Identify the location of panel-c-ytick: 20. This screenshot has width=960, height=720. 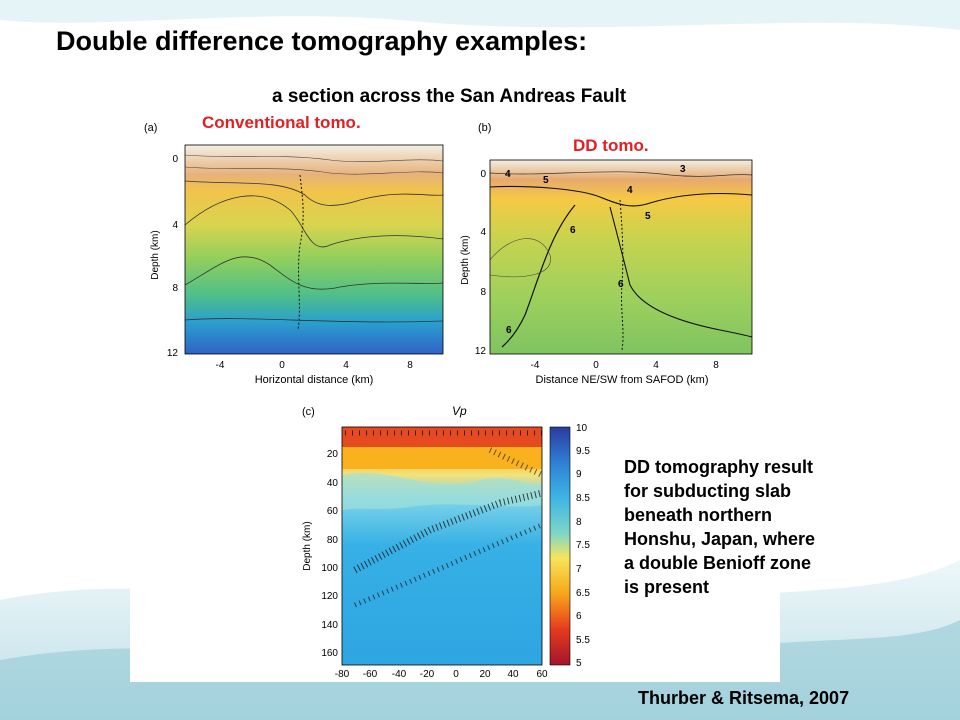
(333, 454).